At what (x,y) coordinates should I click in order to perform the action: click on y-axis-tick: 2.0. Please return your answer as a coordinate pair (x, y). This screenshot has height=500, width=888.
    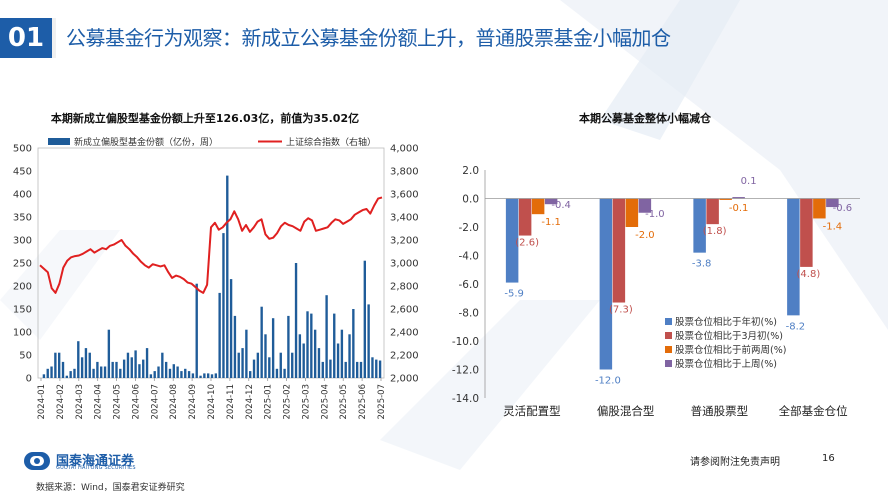
    Looking at the image, I should click on (470, 171).